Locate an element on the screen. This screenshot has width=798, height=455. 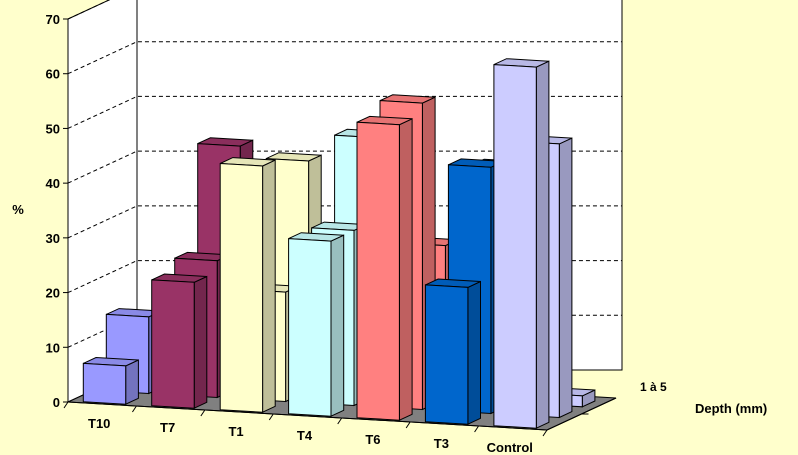
x-tick-label: T7 is located at coordinates (167, 427).